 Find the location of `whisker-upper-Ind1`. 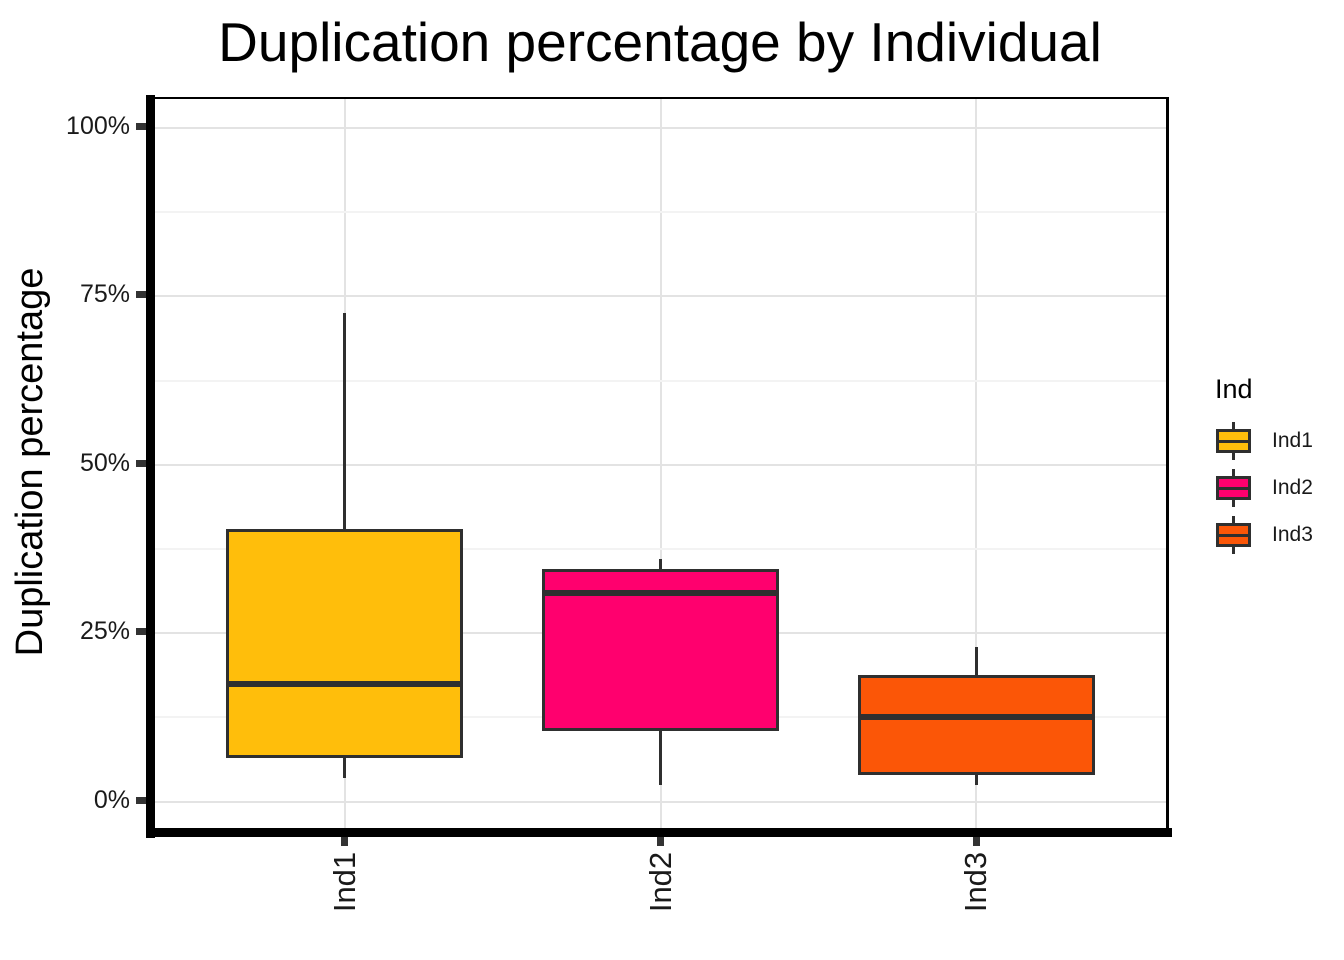

whisker-upper-Ind1 is located at coordinates (345, 421).